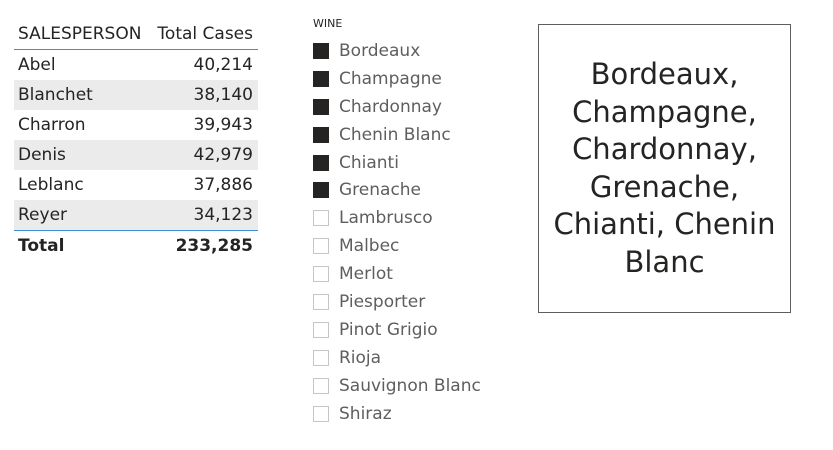  What do you see at coordinates (214, 246) in the screenshot?
I see `total-value: 233,285` at bounding box center [214, 246].